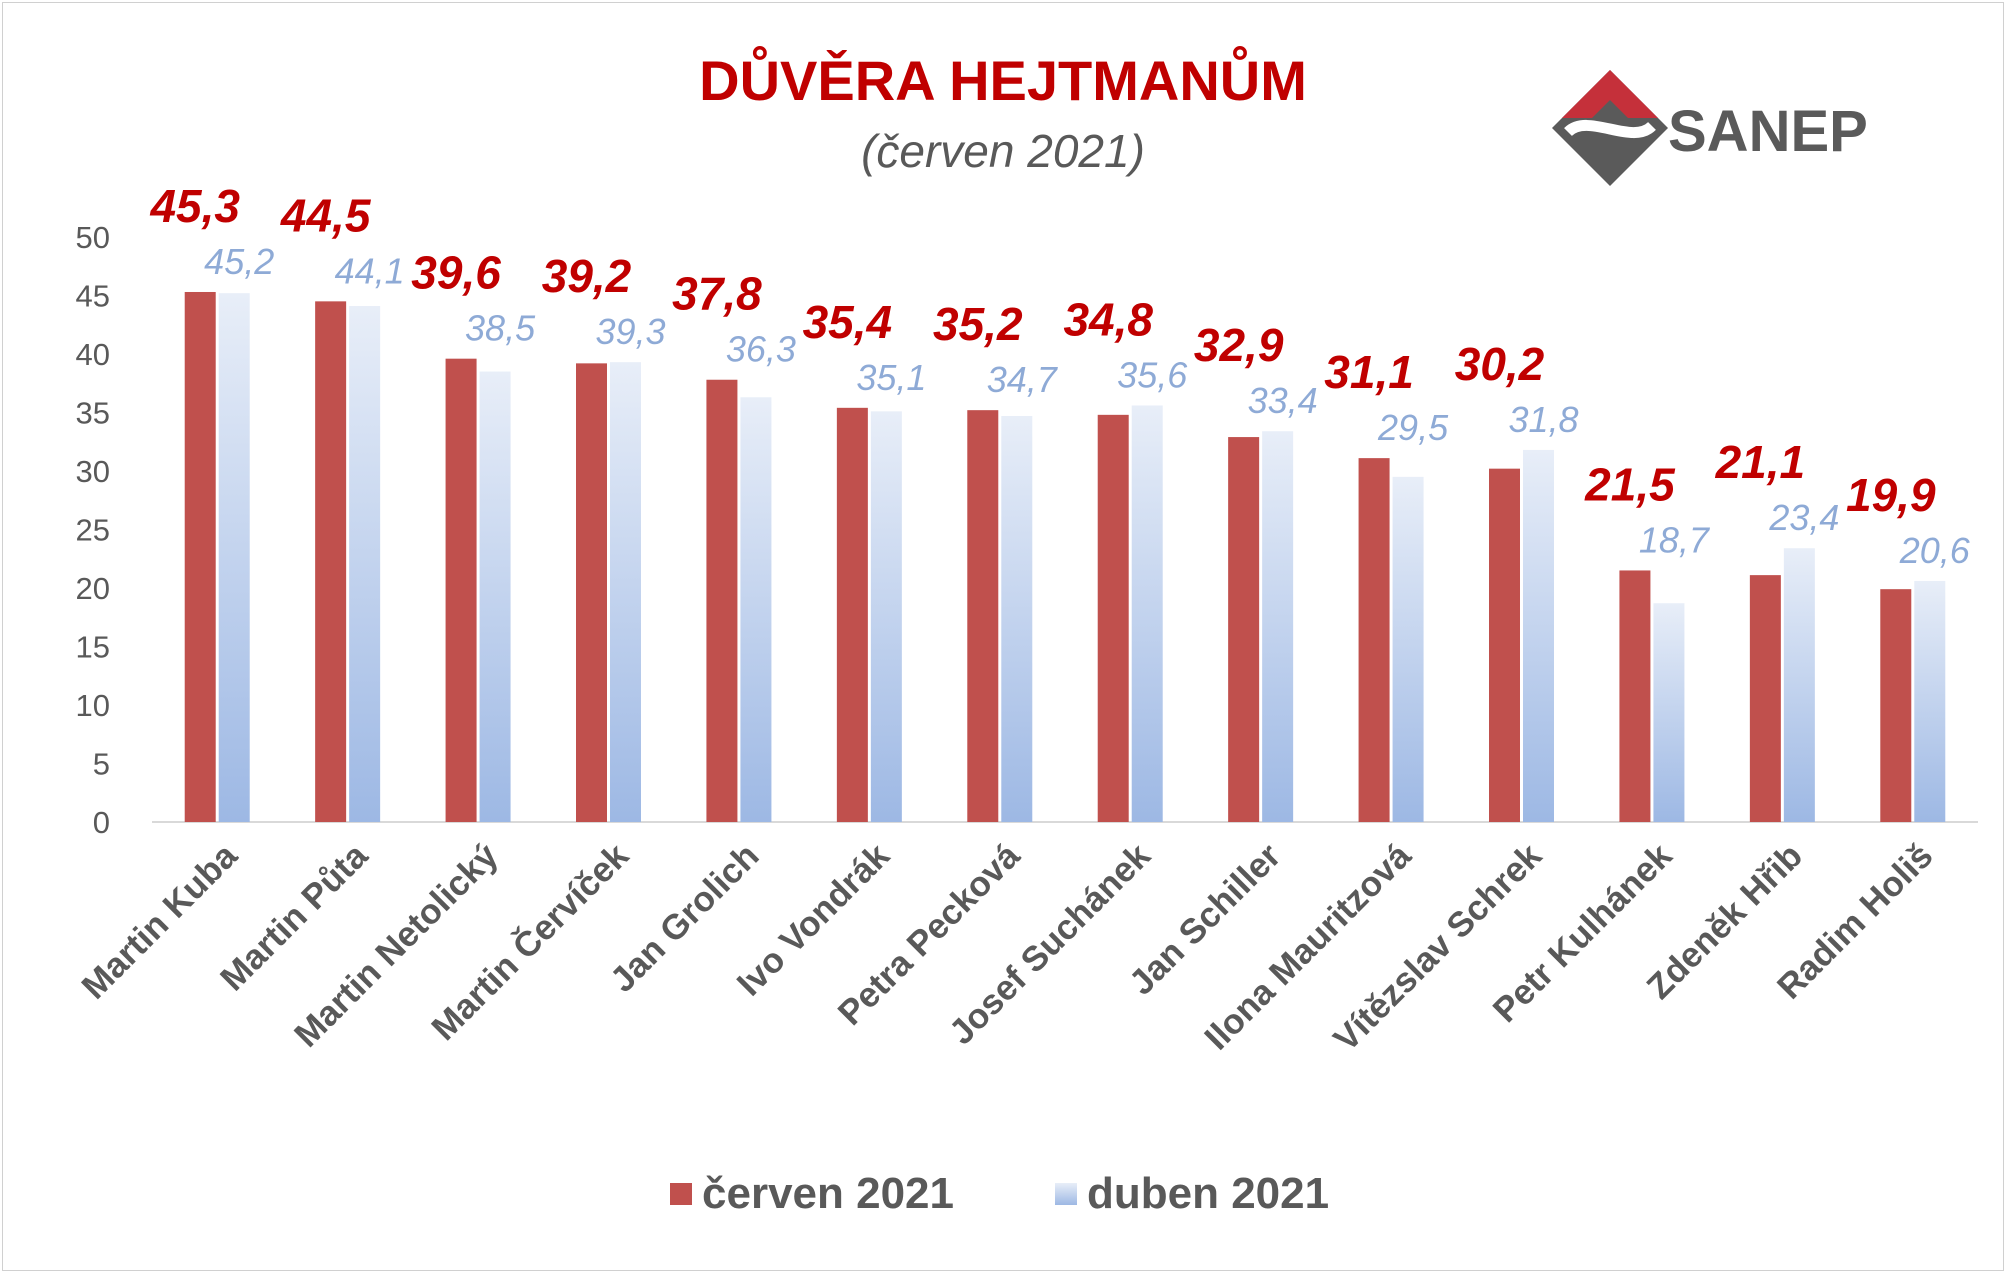 The image size is (2006, 1273). Describe the element at coordinates (159, 921) in the screenshot. I see `x-tick-label: Martin Kuba` at that location.